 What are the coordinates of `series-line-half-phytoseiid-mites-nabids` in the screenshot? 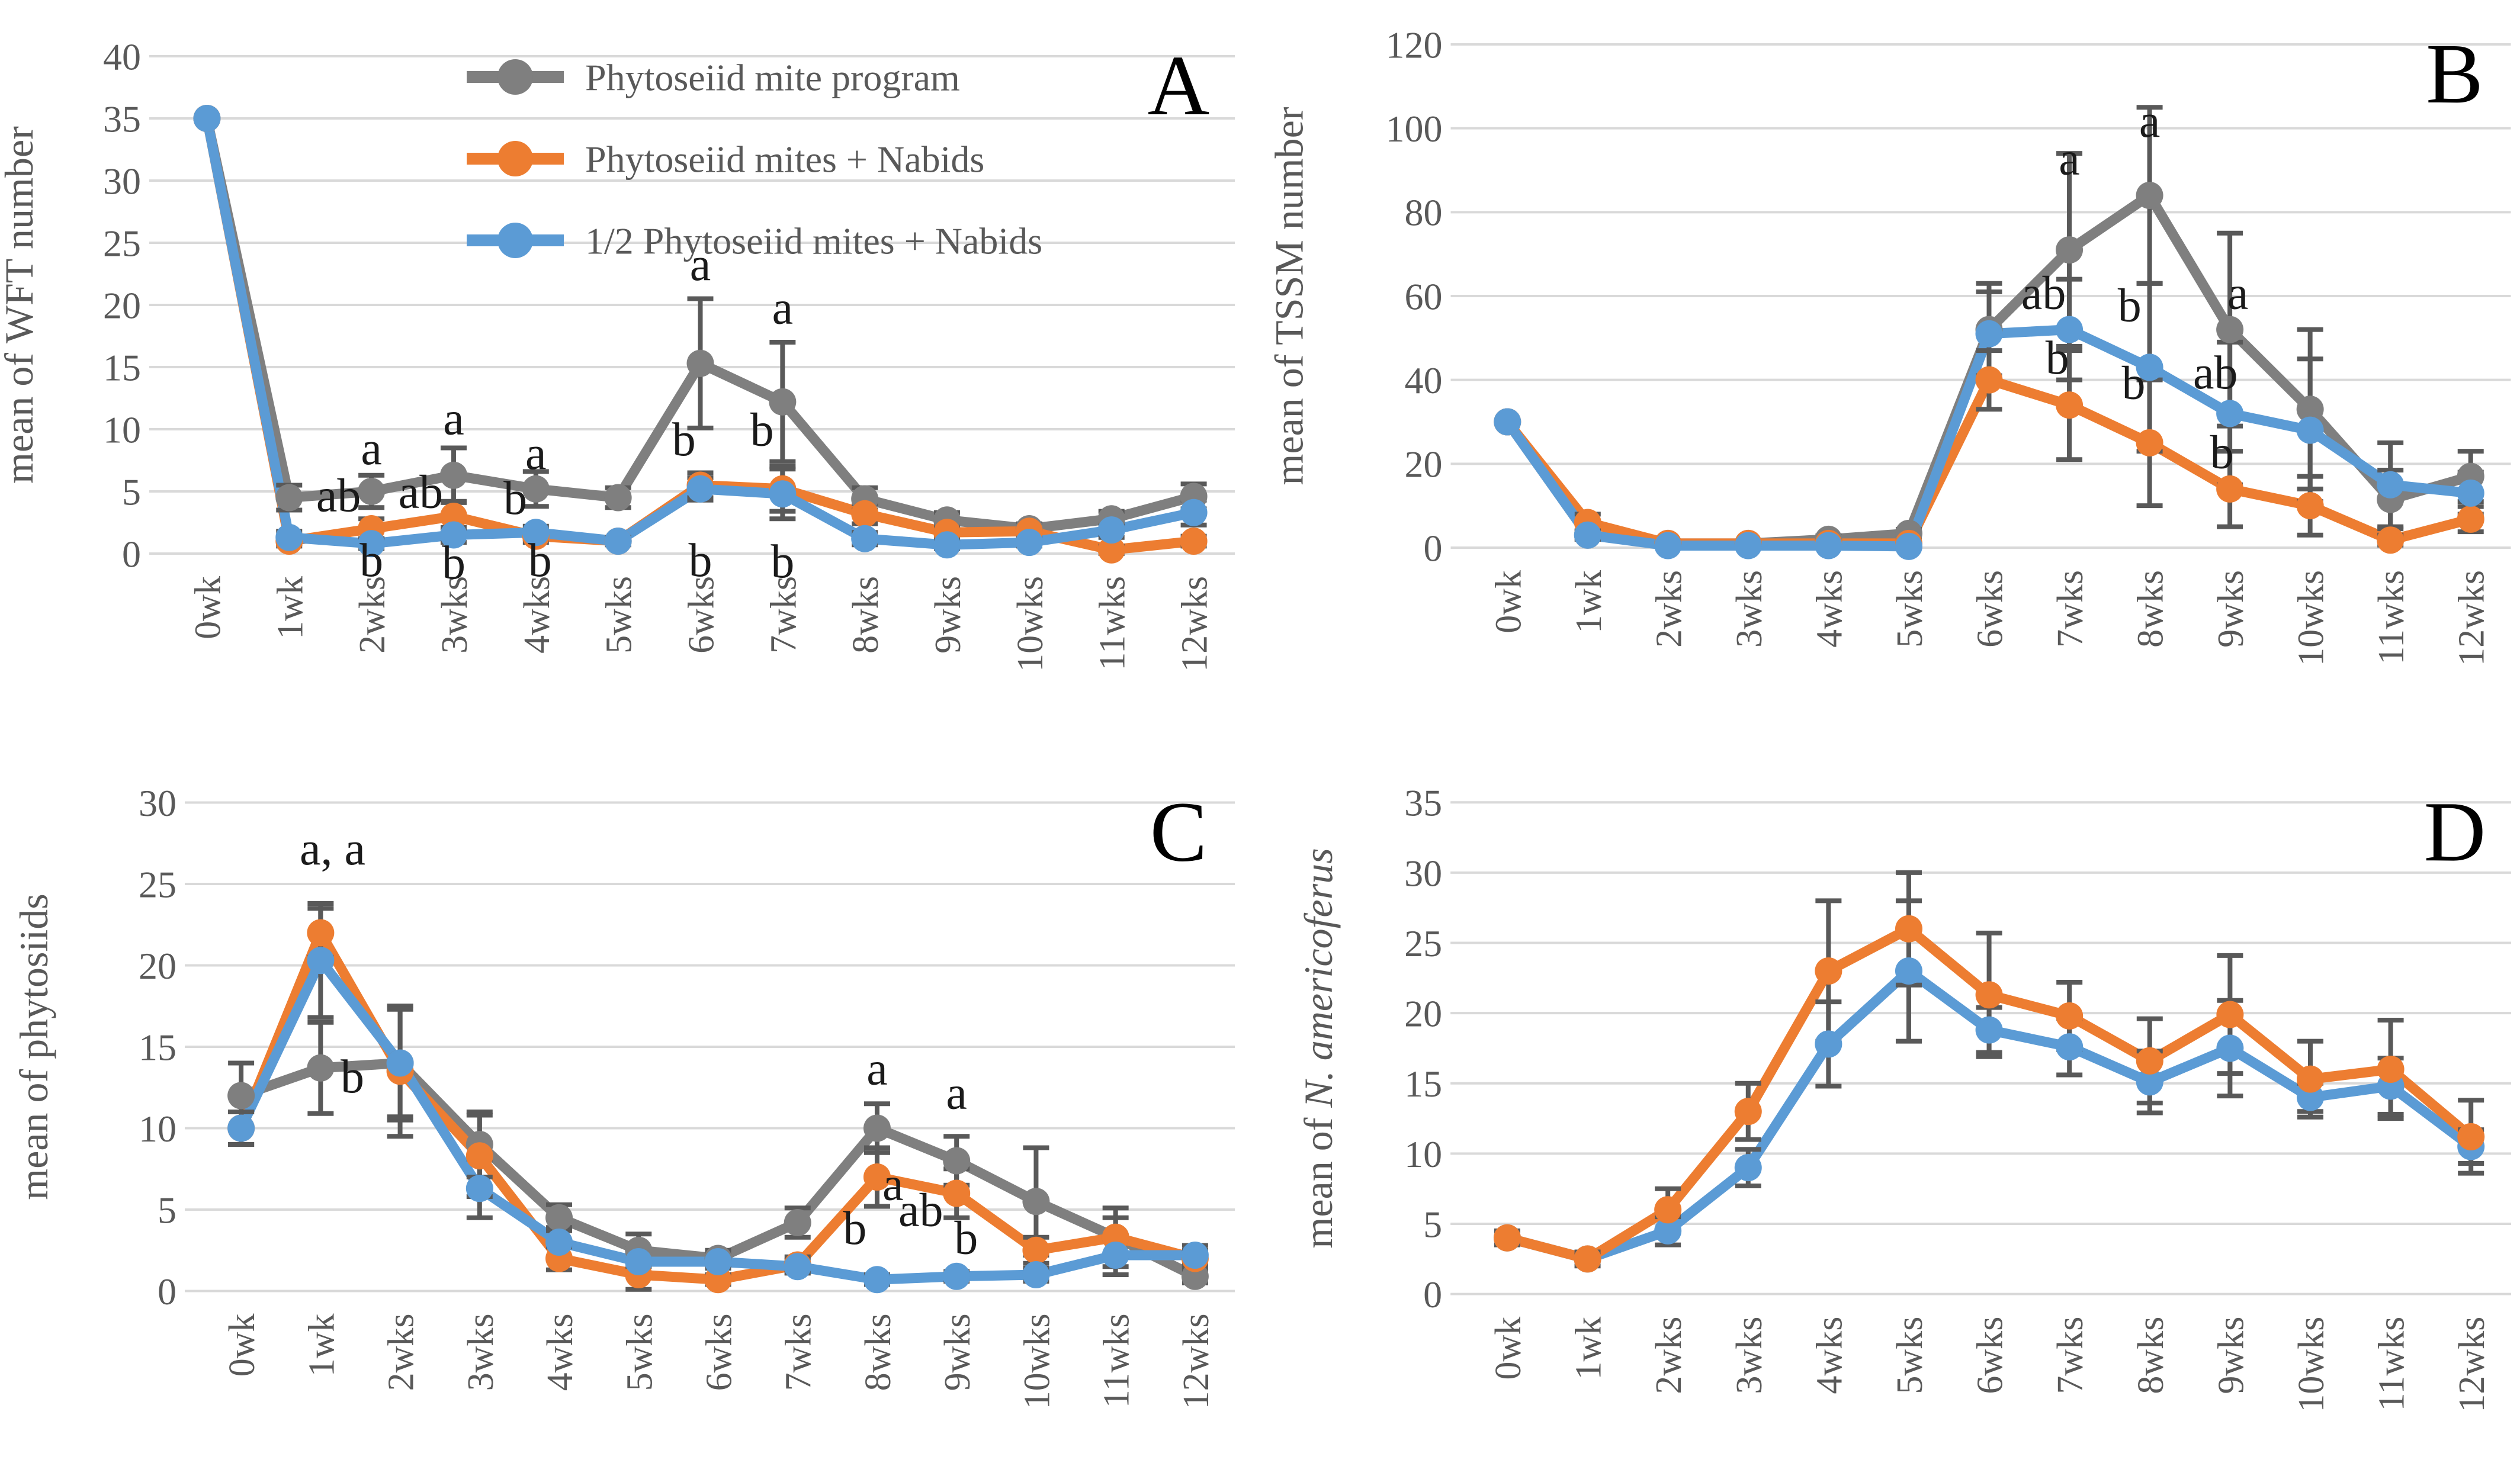 It's located at (715, 1120).